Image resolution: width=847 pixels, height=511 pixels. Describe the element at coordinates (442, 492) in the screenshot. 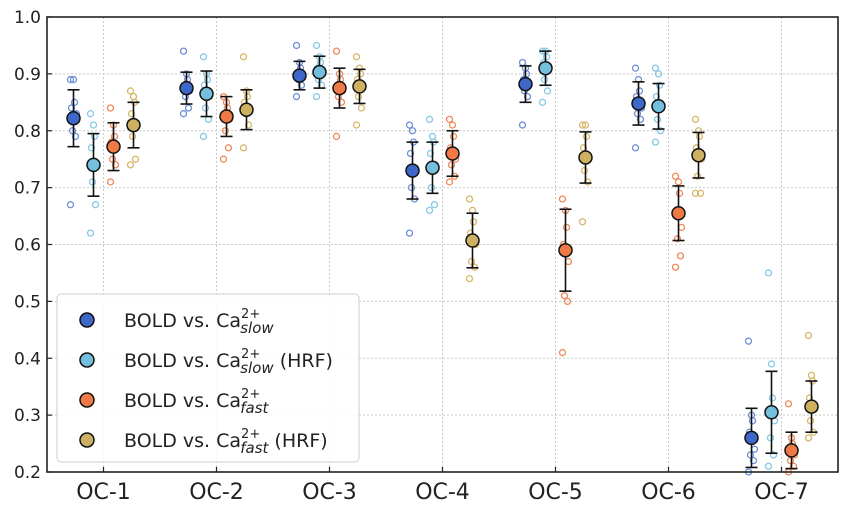

I see `x-tick-label: OC-4` at that location.